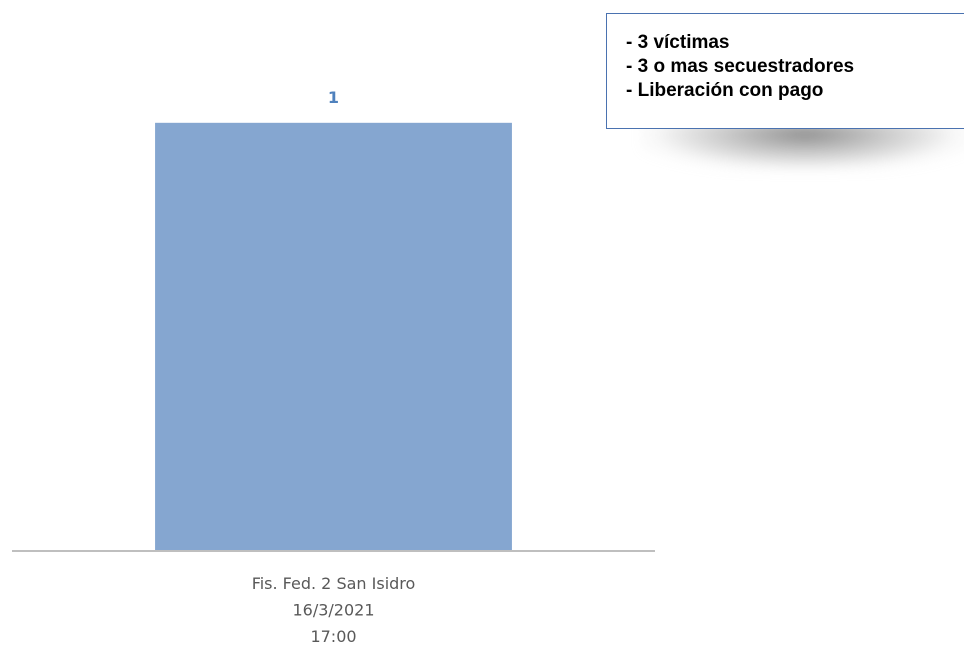 The image size is (964, 651). Describe the element at coordinates (725, 90) in the screenshot. I see `annotation-line-release: - Liberación con pago` at that location.